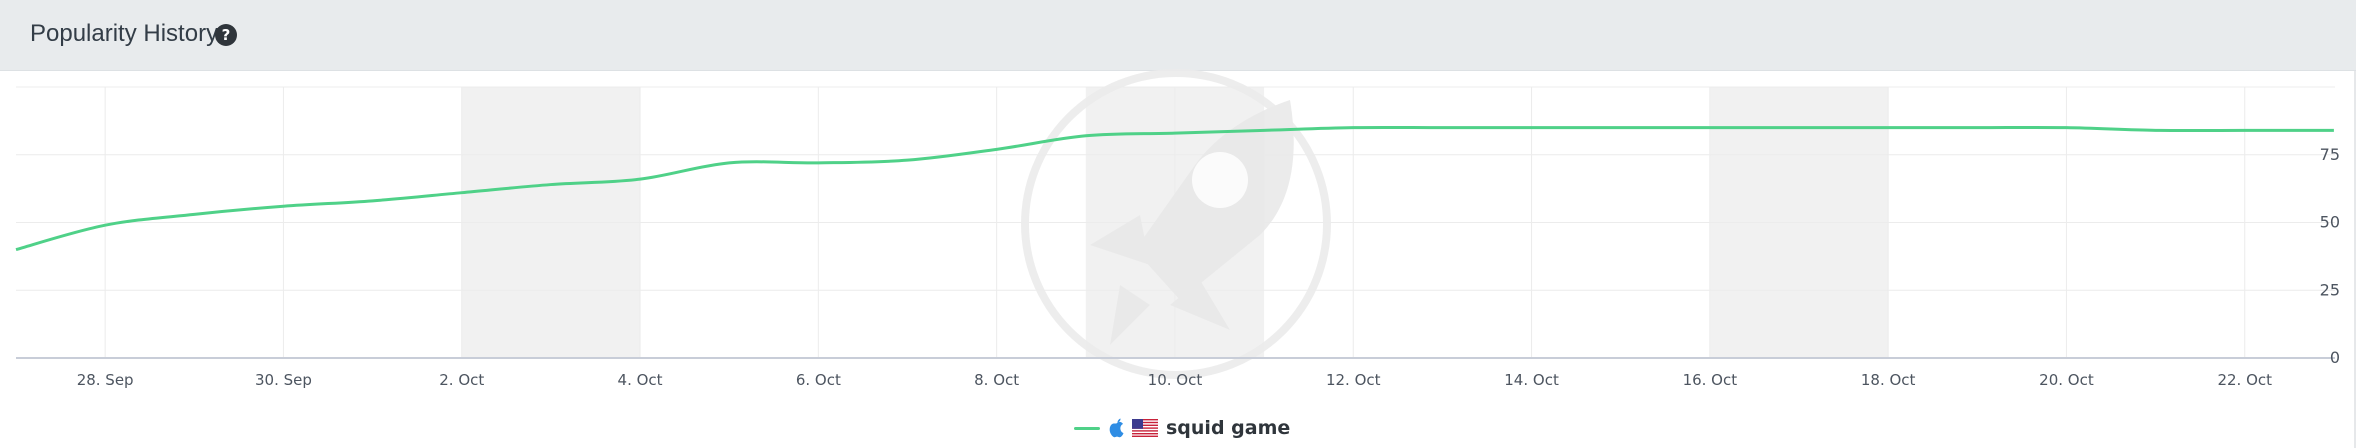 The width and height of the screenshot is (2370, 448). Describe the element at coordinates (1531, 380) in the screenshot. I see `x-tick-label: 14. Oct` at that location.